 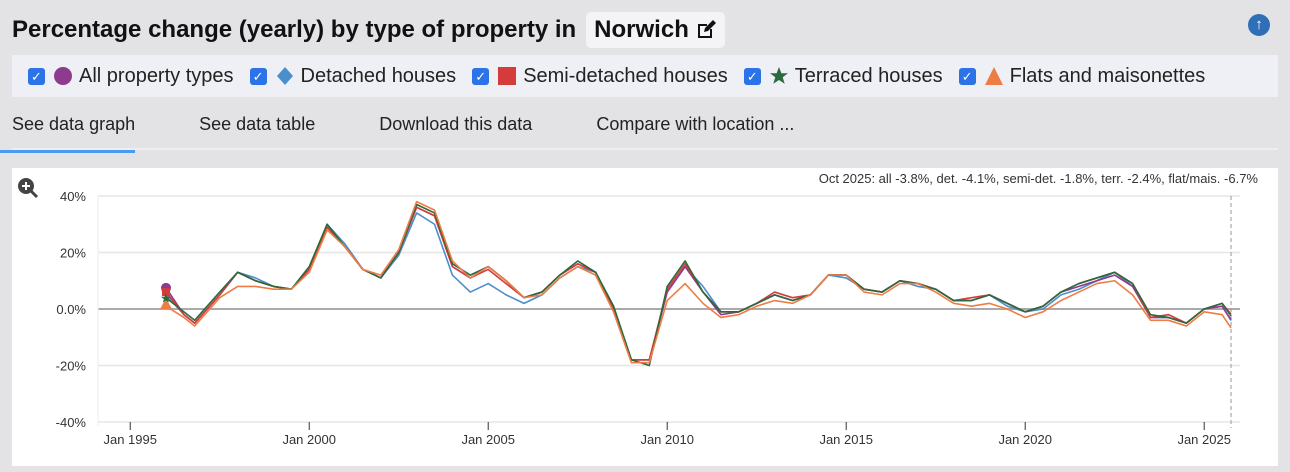 I want to click on tab-divider, so click(x=645, y=149).